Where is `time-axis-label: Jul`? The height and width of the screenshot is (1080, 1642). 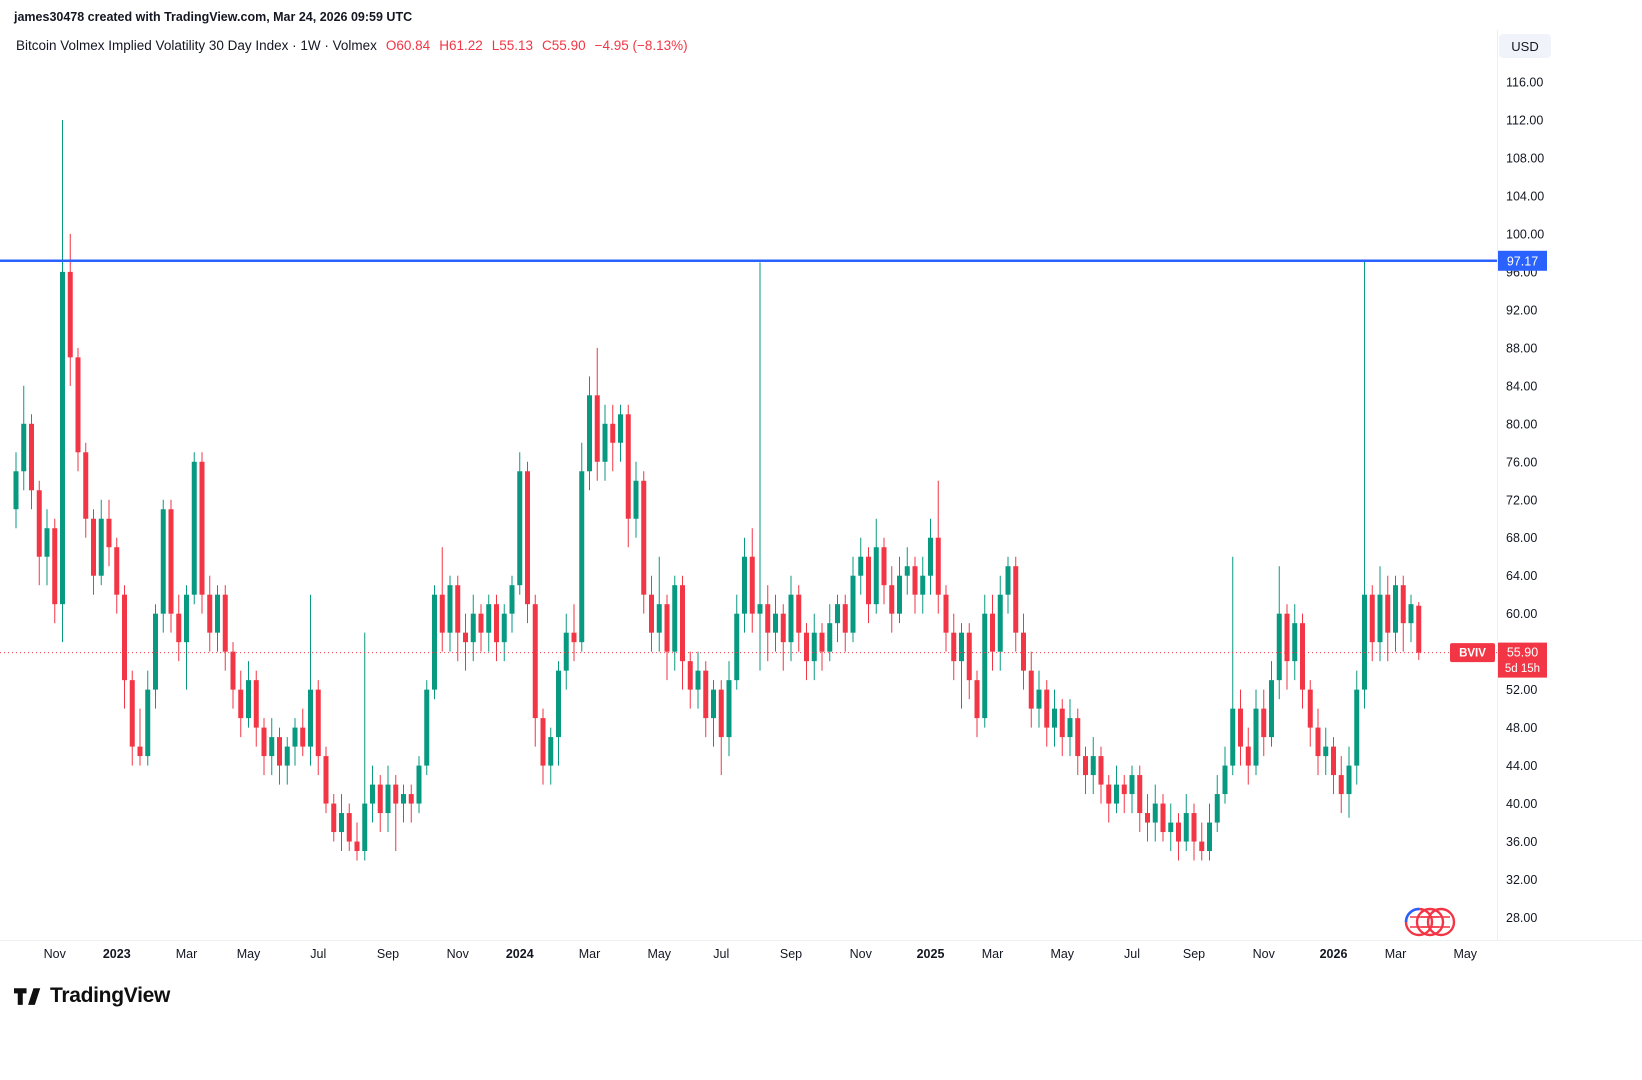
time-axis-label: Jul is located at coordinates (318, 954).